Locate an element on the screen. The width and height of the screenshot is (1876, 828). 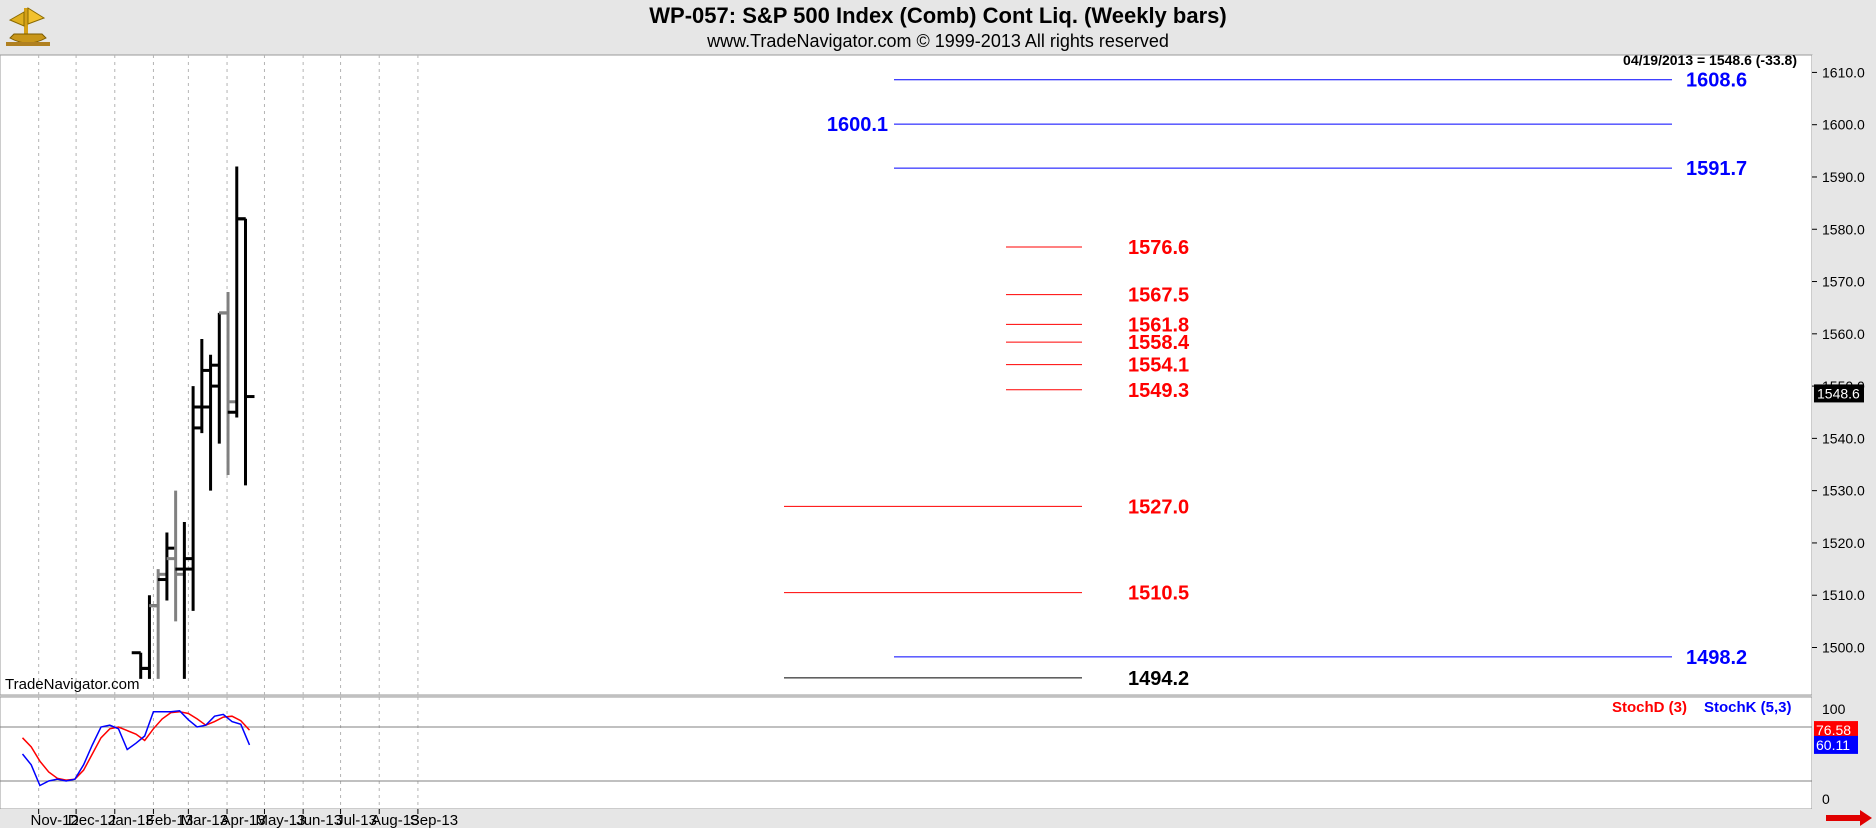
level-label: 1591.7 is located at coordinates (1716, 169).